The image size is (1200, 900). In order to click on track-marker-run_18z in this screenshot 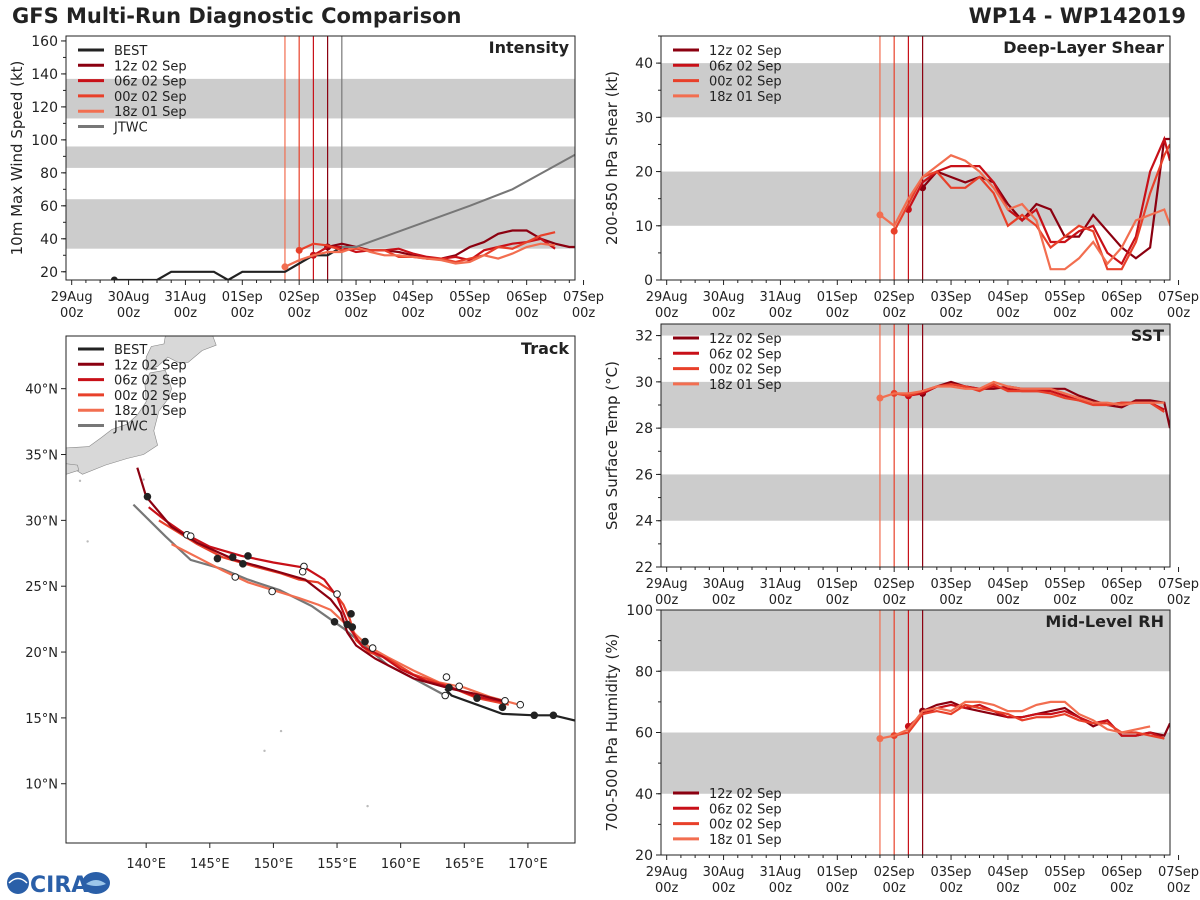, I will do `click(272, 591)`.